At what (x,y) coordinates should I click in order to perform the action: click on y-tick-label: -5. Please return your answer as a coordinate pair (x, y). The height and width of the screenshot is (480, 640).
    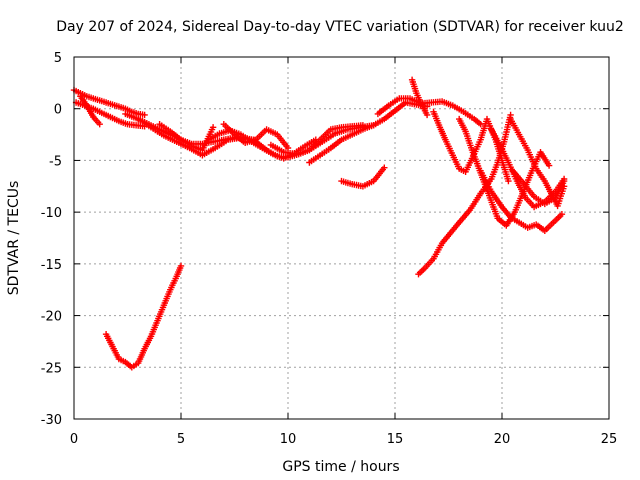
    Looking at the image, I should click on (55, 161).